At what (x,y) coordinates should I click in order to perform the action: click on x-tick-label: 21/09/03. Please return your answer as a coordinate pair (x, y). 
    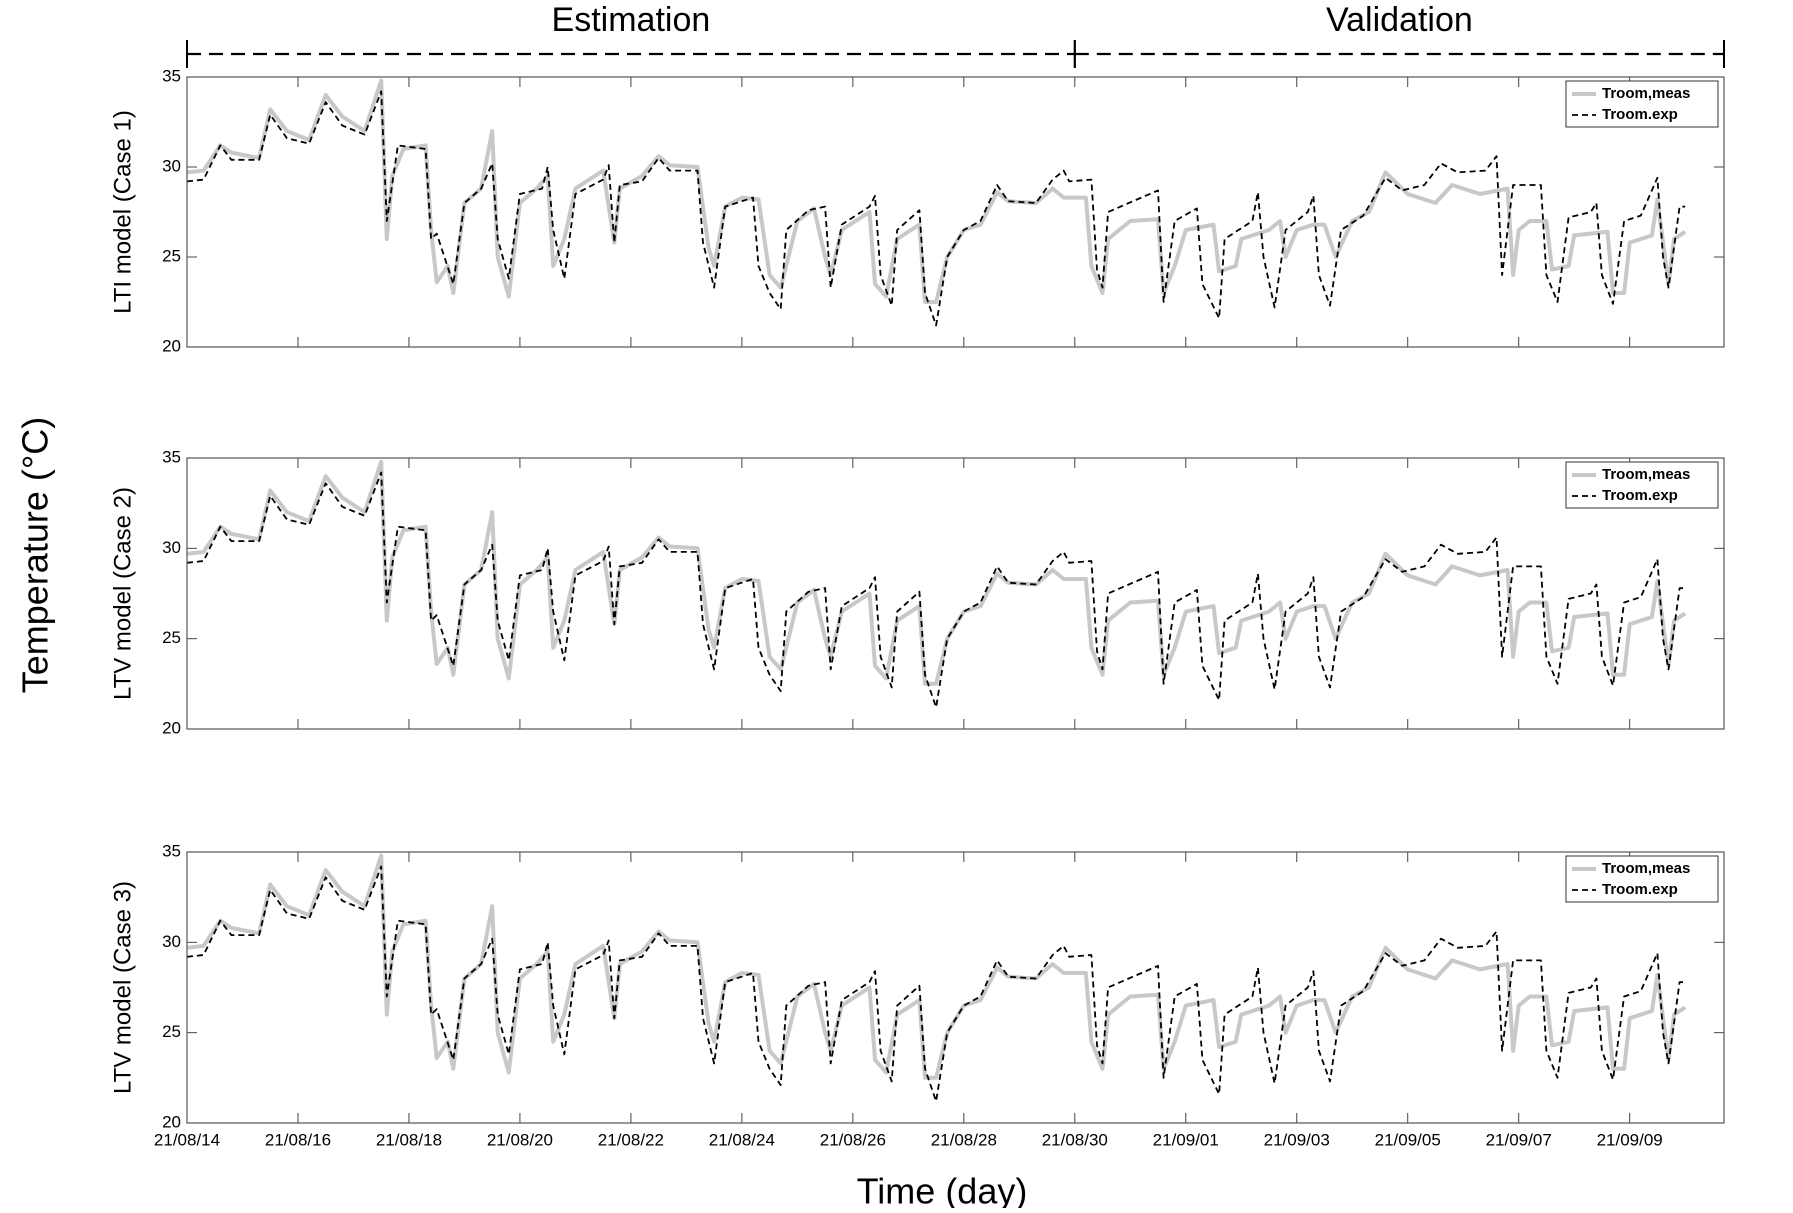
    Looking at the image, I should click on (1297, 1139).